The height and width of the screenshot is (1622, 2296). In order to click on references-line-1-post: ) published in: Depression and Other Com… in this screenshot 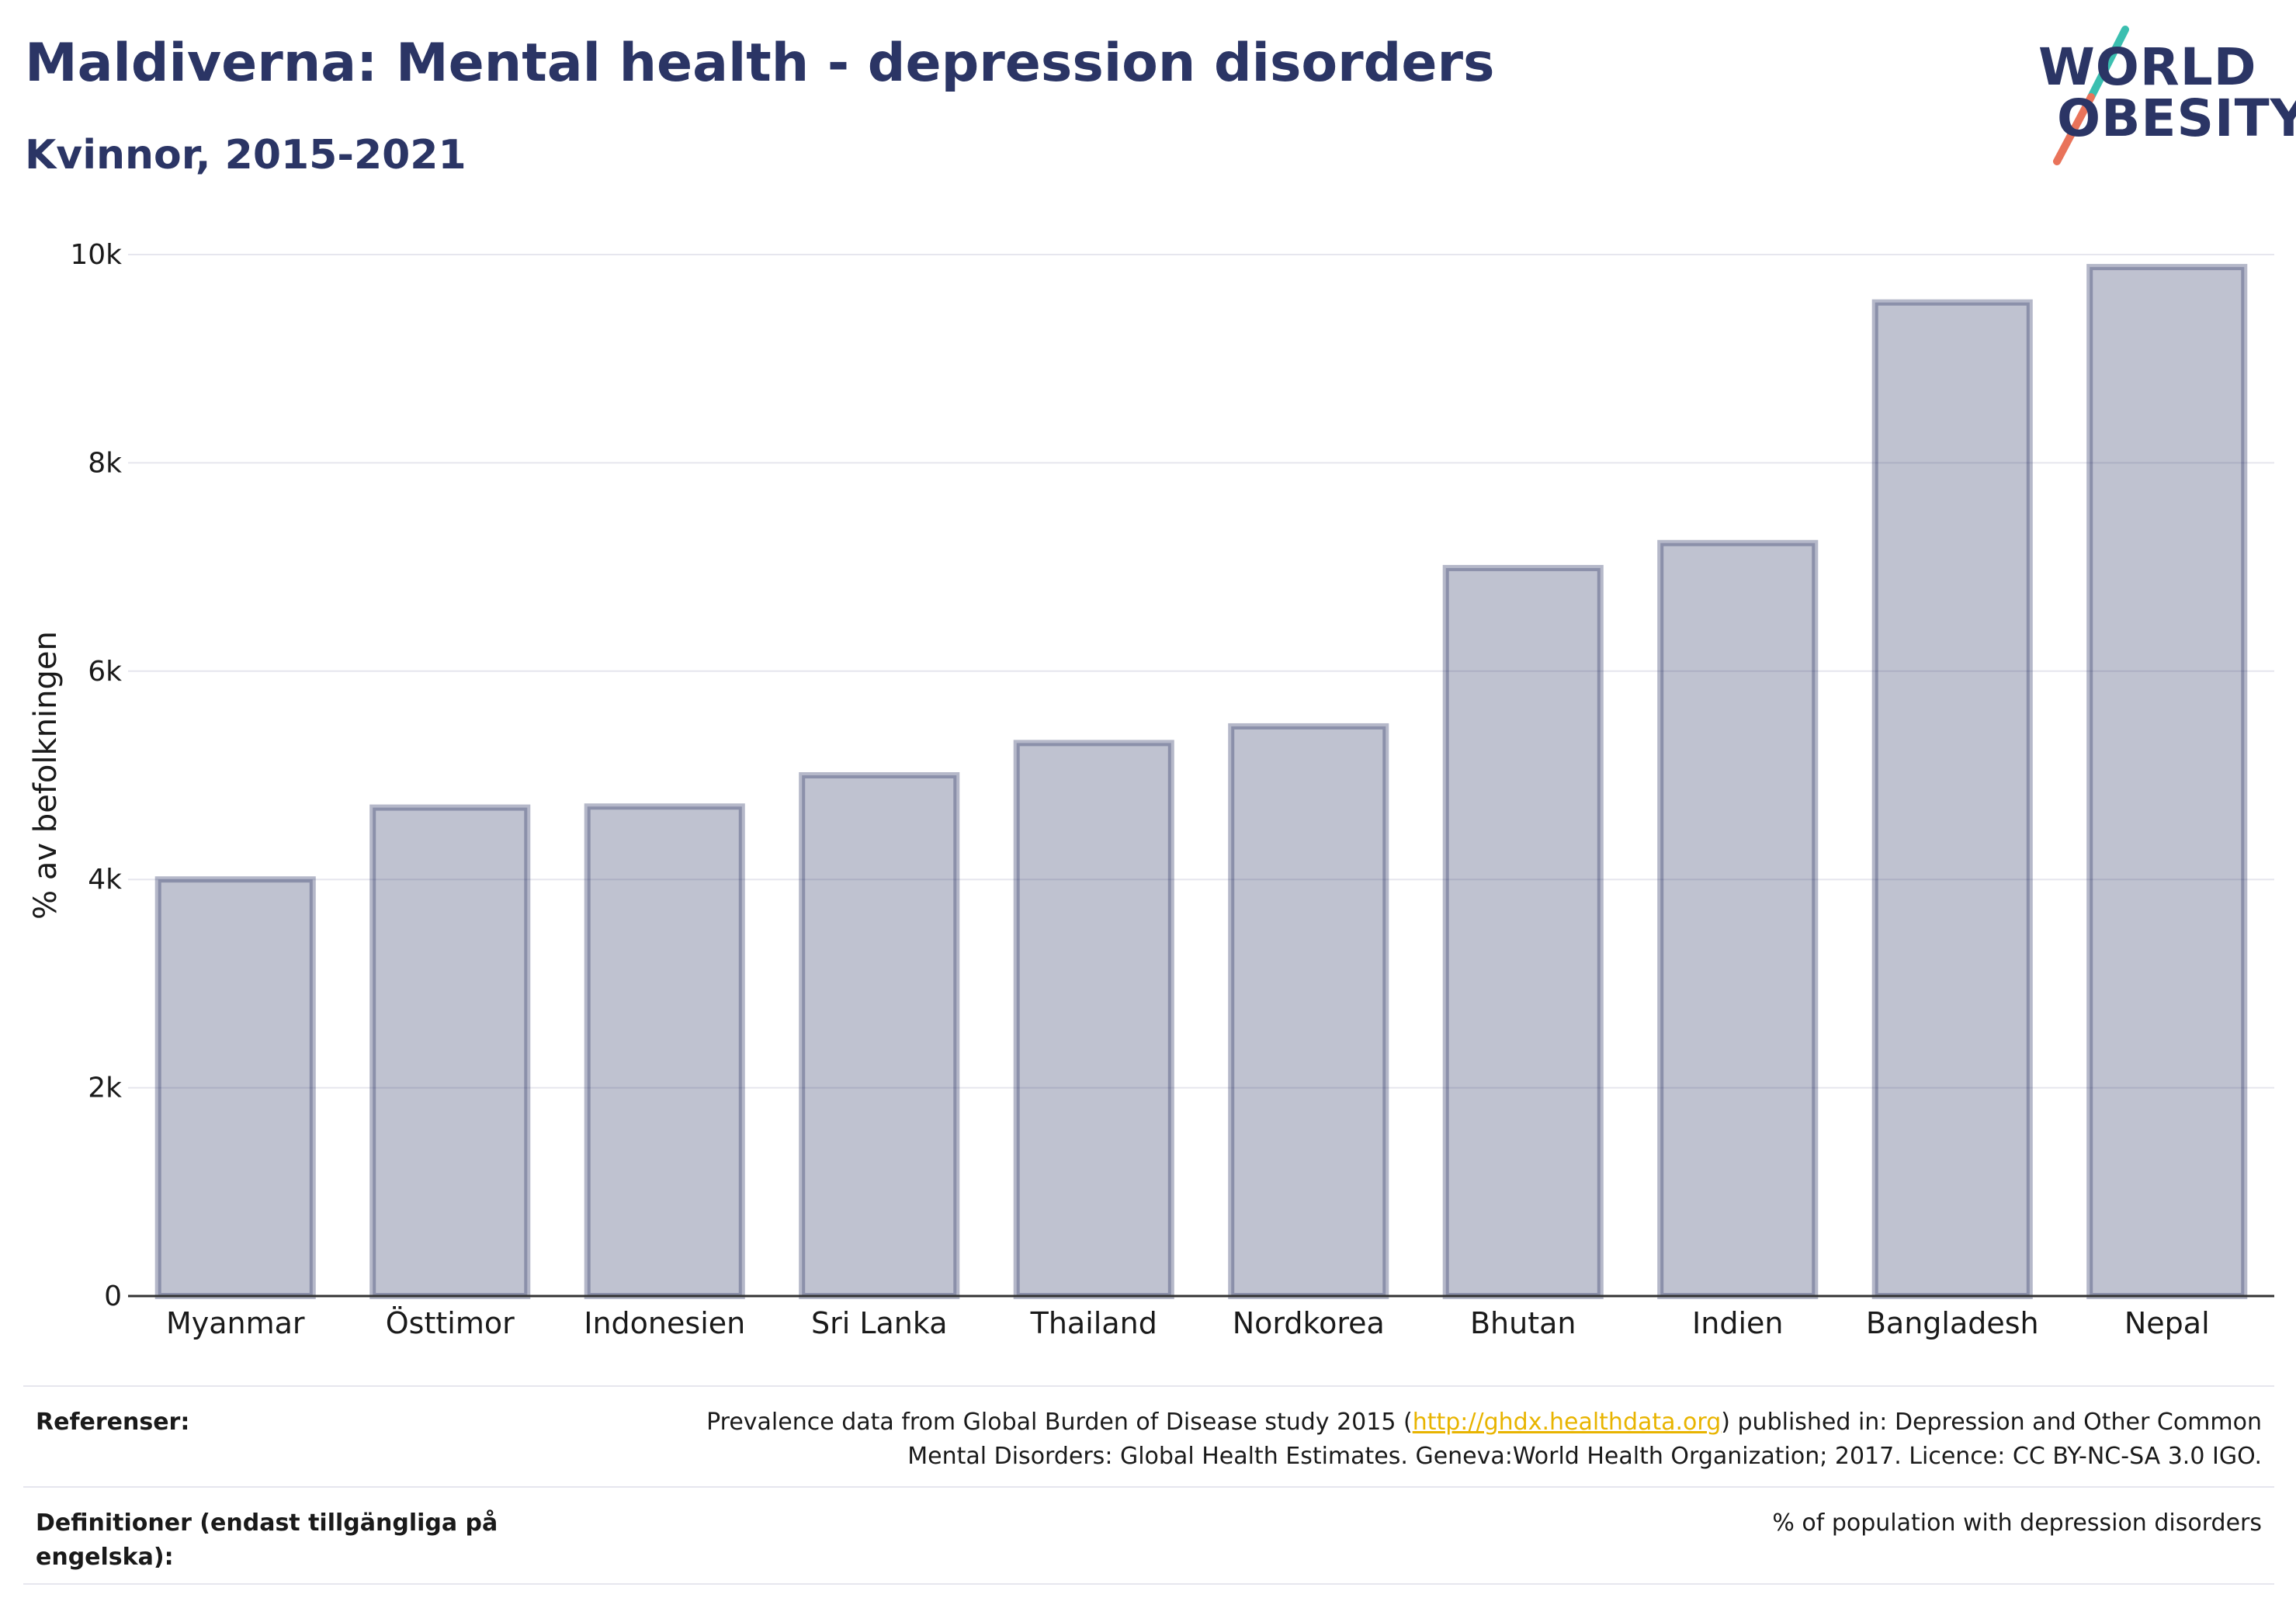, I will do `click(1991, 1422)`.